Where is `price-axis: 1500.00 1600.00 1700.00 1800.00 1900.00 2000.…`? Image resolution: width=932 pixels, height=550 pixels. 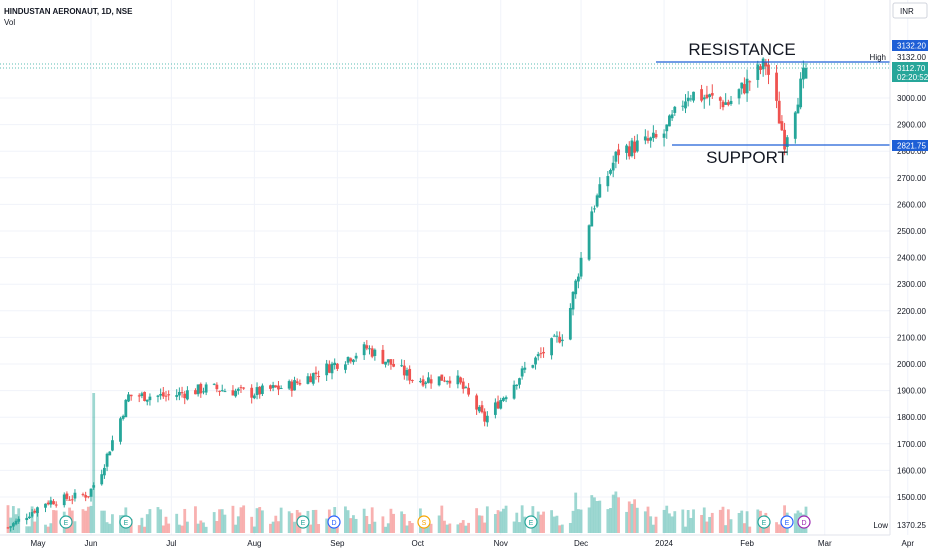 price-axis: 1500.00 1600.00 1700.00 1800.00 1900.00 2000.… is located at coordinates (911, 298).